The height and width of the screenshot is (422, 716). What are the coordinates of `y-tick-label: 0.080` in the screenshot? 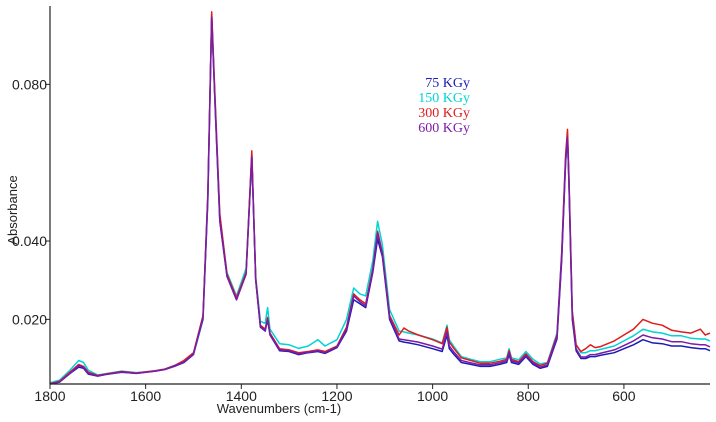 It's located at (29, 84).